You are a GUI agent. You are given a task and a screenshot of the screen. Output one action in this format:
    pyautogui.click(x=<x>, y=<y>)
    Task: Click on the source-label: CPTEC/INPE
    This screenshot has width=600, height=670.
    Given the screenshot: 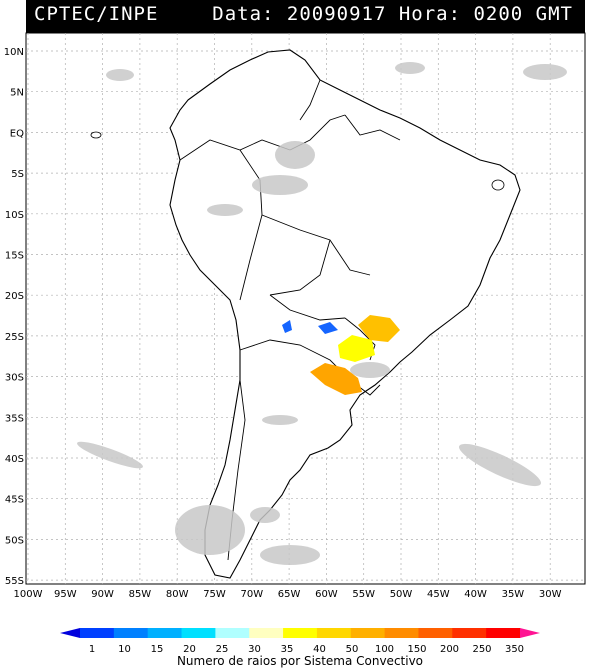 What is the action you would take?
    pyautogui.click(x=96, y=14)
    